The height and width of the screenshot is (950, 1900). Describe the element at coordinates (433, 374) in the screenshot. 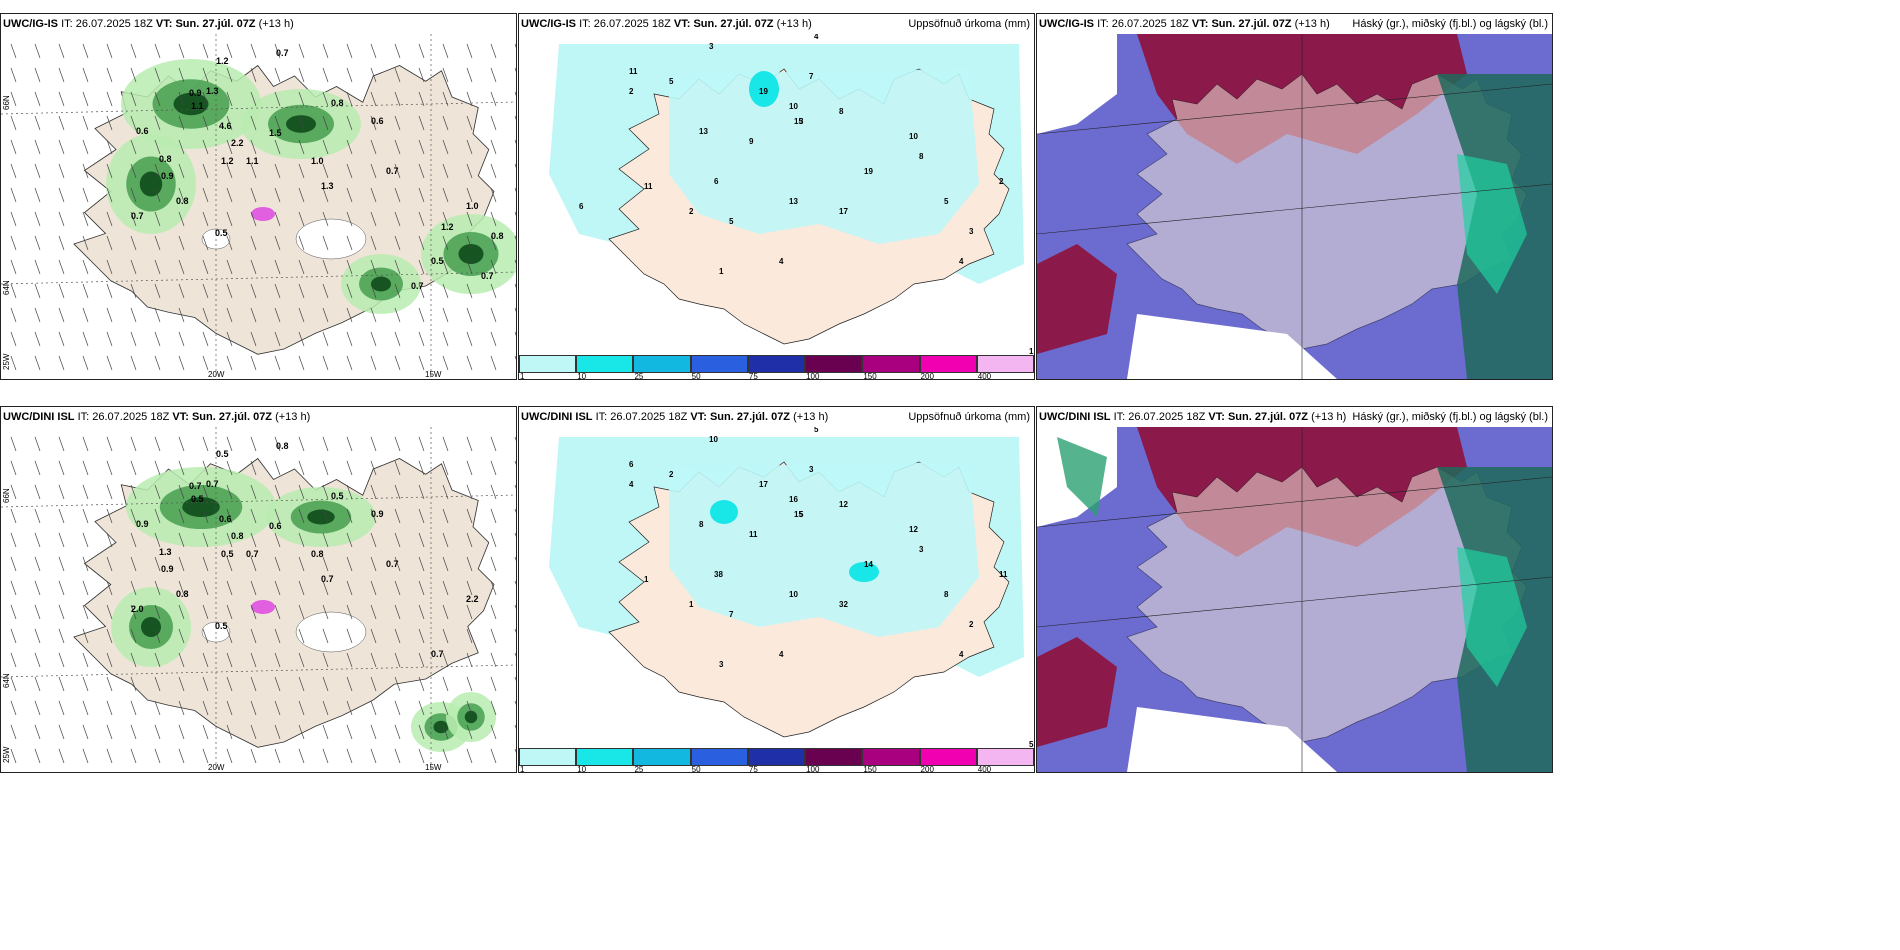

I see `lon-label-15w: 15W` at that location.